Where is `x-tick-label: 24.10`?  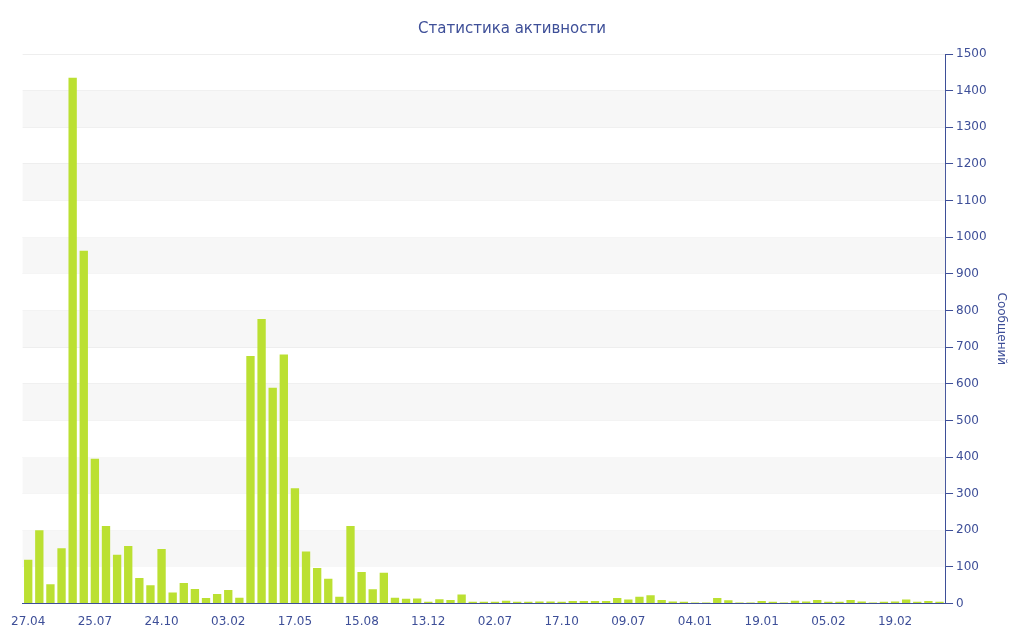 x-tick-label: 24.10 is located at coordinates (161, 620).